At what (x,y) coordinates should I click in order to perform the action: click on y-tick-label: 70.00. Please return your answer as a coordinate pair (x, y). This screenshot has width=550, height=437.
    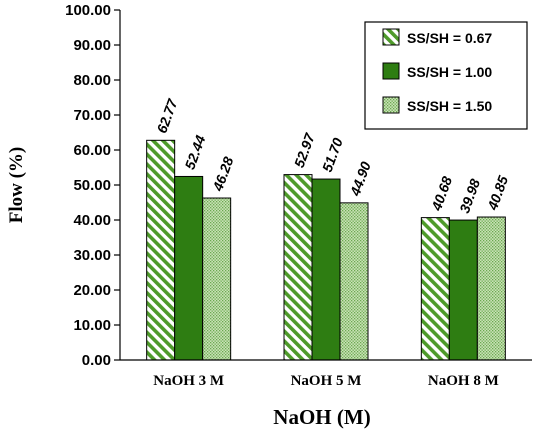
    Looking at the image, I should click on (92, 115).